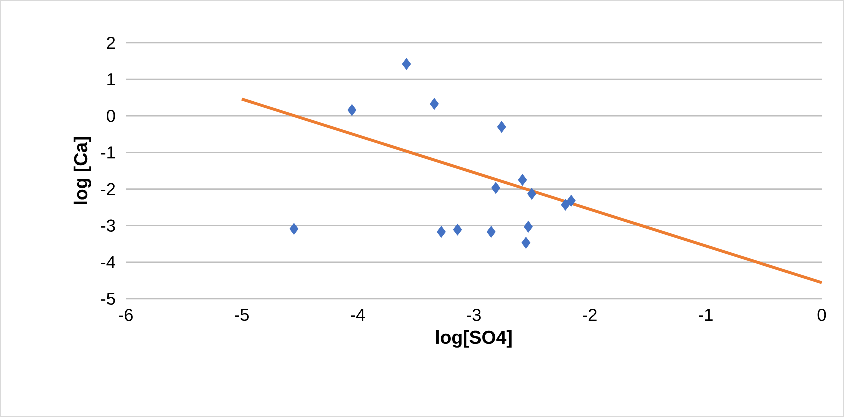  I want to click on x-tick-label: -3, so click(474, 315).